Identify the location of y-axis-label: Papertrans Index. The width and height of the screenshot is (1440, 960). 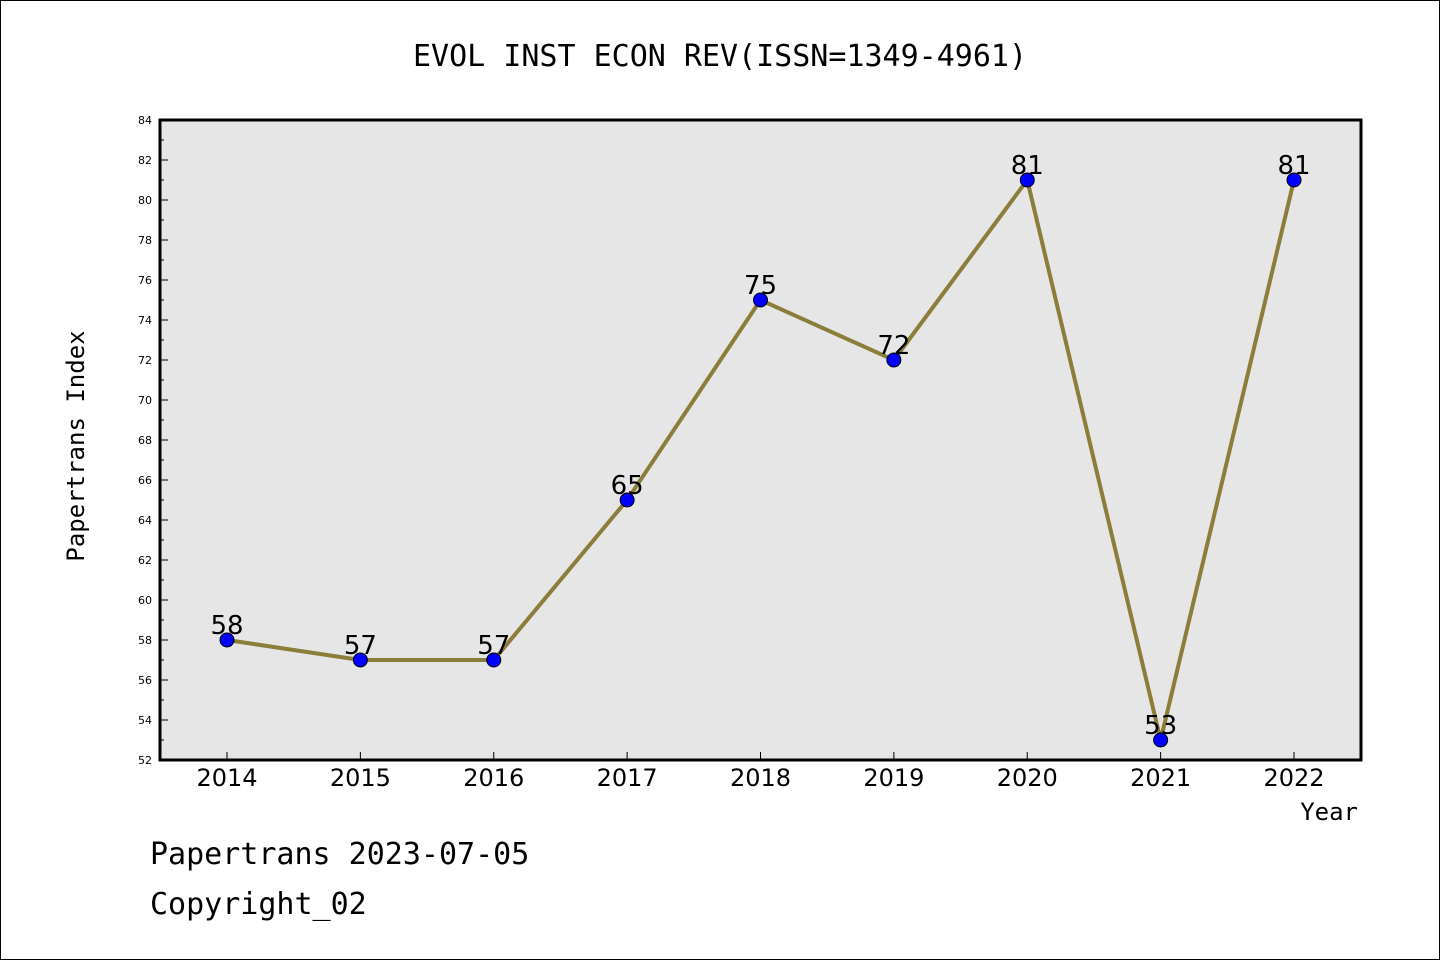
(76, 445).